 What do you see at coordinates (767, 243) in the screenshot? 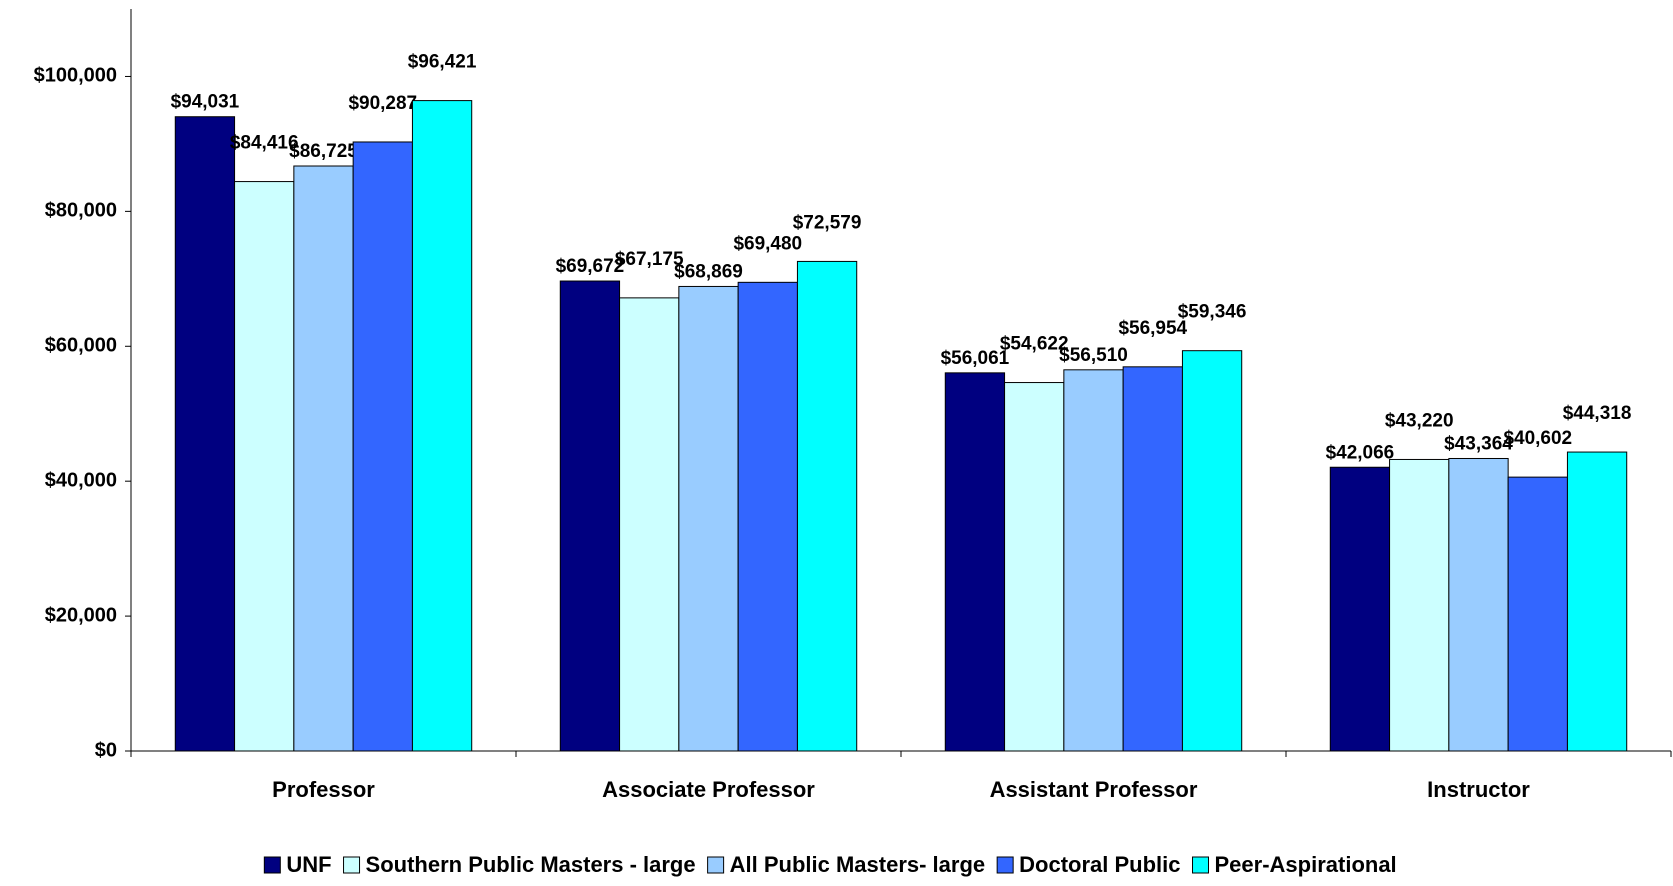
I see `value-label: $69,480` at bounding box center [767, 243].